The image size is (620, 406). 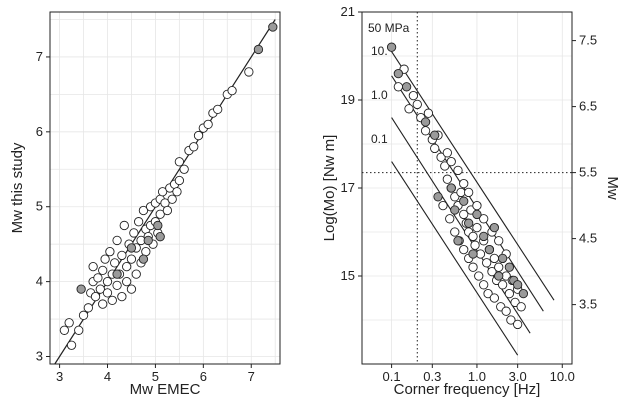 What do you see at coordinates (203, 376) in the screenshot?
I see `left-x-tick-label: 6` at bounding box center [203, 376].